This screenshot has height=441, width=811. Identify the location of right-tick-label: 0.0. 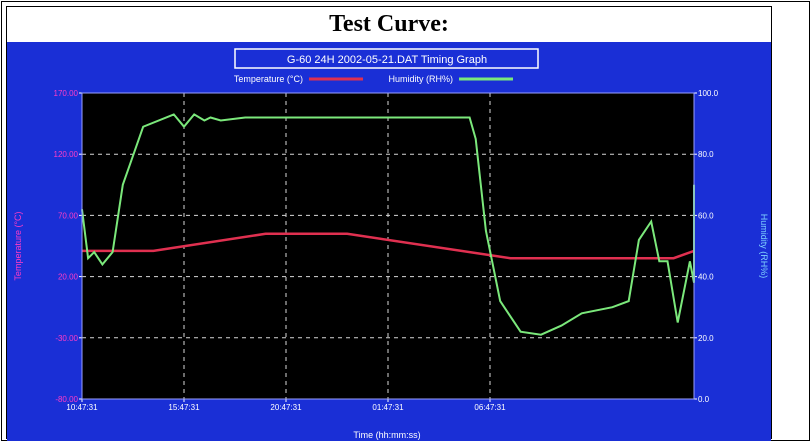
(704, 399).